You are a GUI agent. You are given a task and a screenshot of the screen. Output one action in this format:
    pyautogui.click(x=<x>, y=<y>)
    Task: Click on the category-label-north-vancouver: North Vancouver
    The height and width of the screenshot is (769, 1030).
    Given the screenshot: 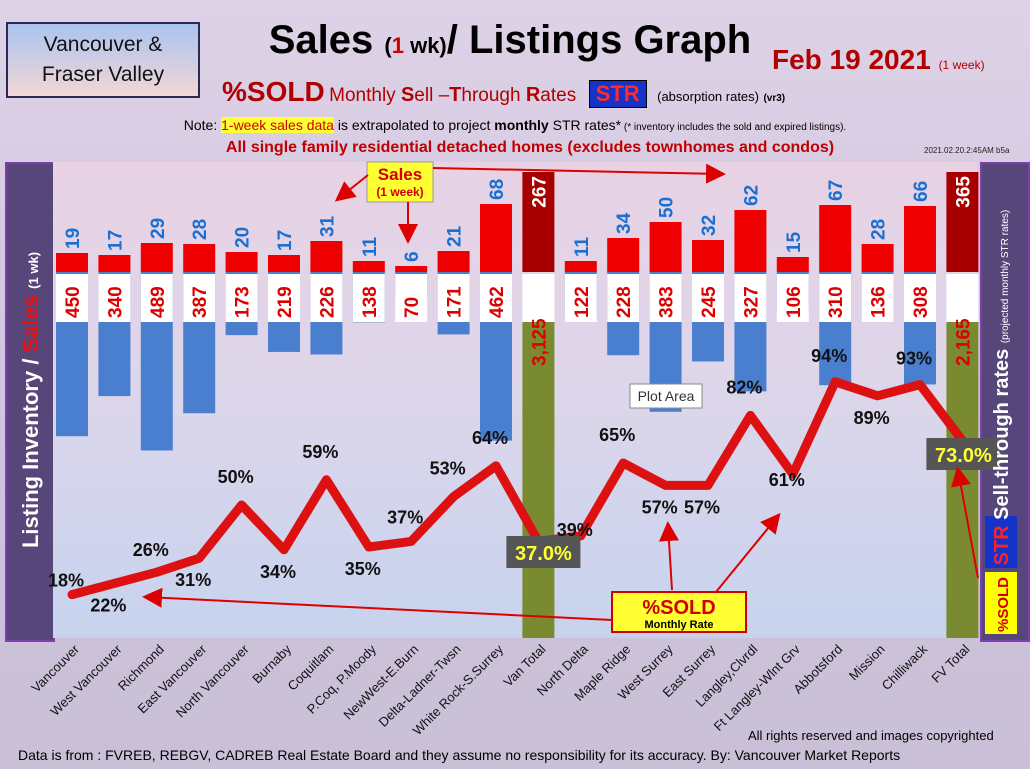 What is the action you would take?
    pyautogui.click(x=212, y=680)
    